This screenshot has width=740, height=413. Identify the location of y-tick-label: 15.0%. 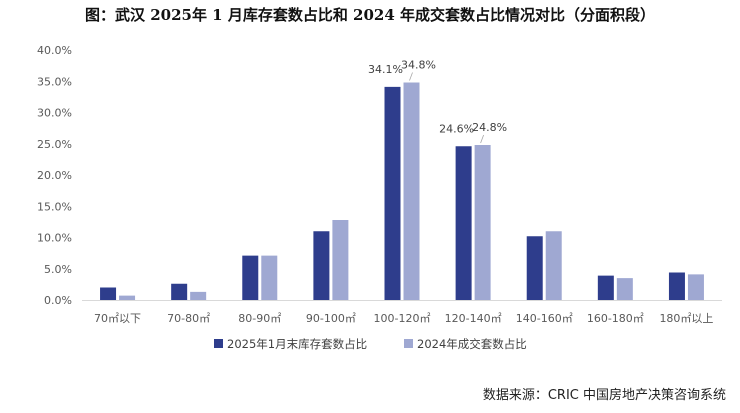
(54, 206).